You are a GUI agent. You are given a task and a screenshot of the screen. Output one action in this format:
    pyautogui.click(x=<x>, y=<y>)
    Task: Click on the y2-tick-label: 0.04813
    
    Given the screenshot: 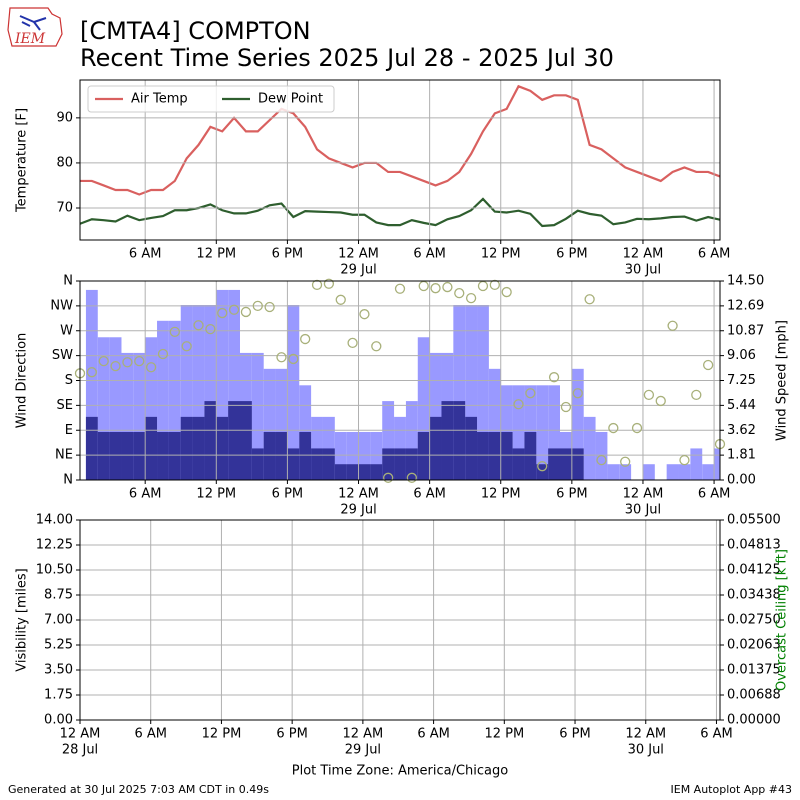 What is the action you would take?
    pyautogui.click(x=754, y=545)
    